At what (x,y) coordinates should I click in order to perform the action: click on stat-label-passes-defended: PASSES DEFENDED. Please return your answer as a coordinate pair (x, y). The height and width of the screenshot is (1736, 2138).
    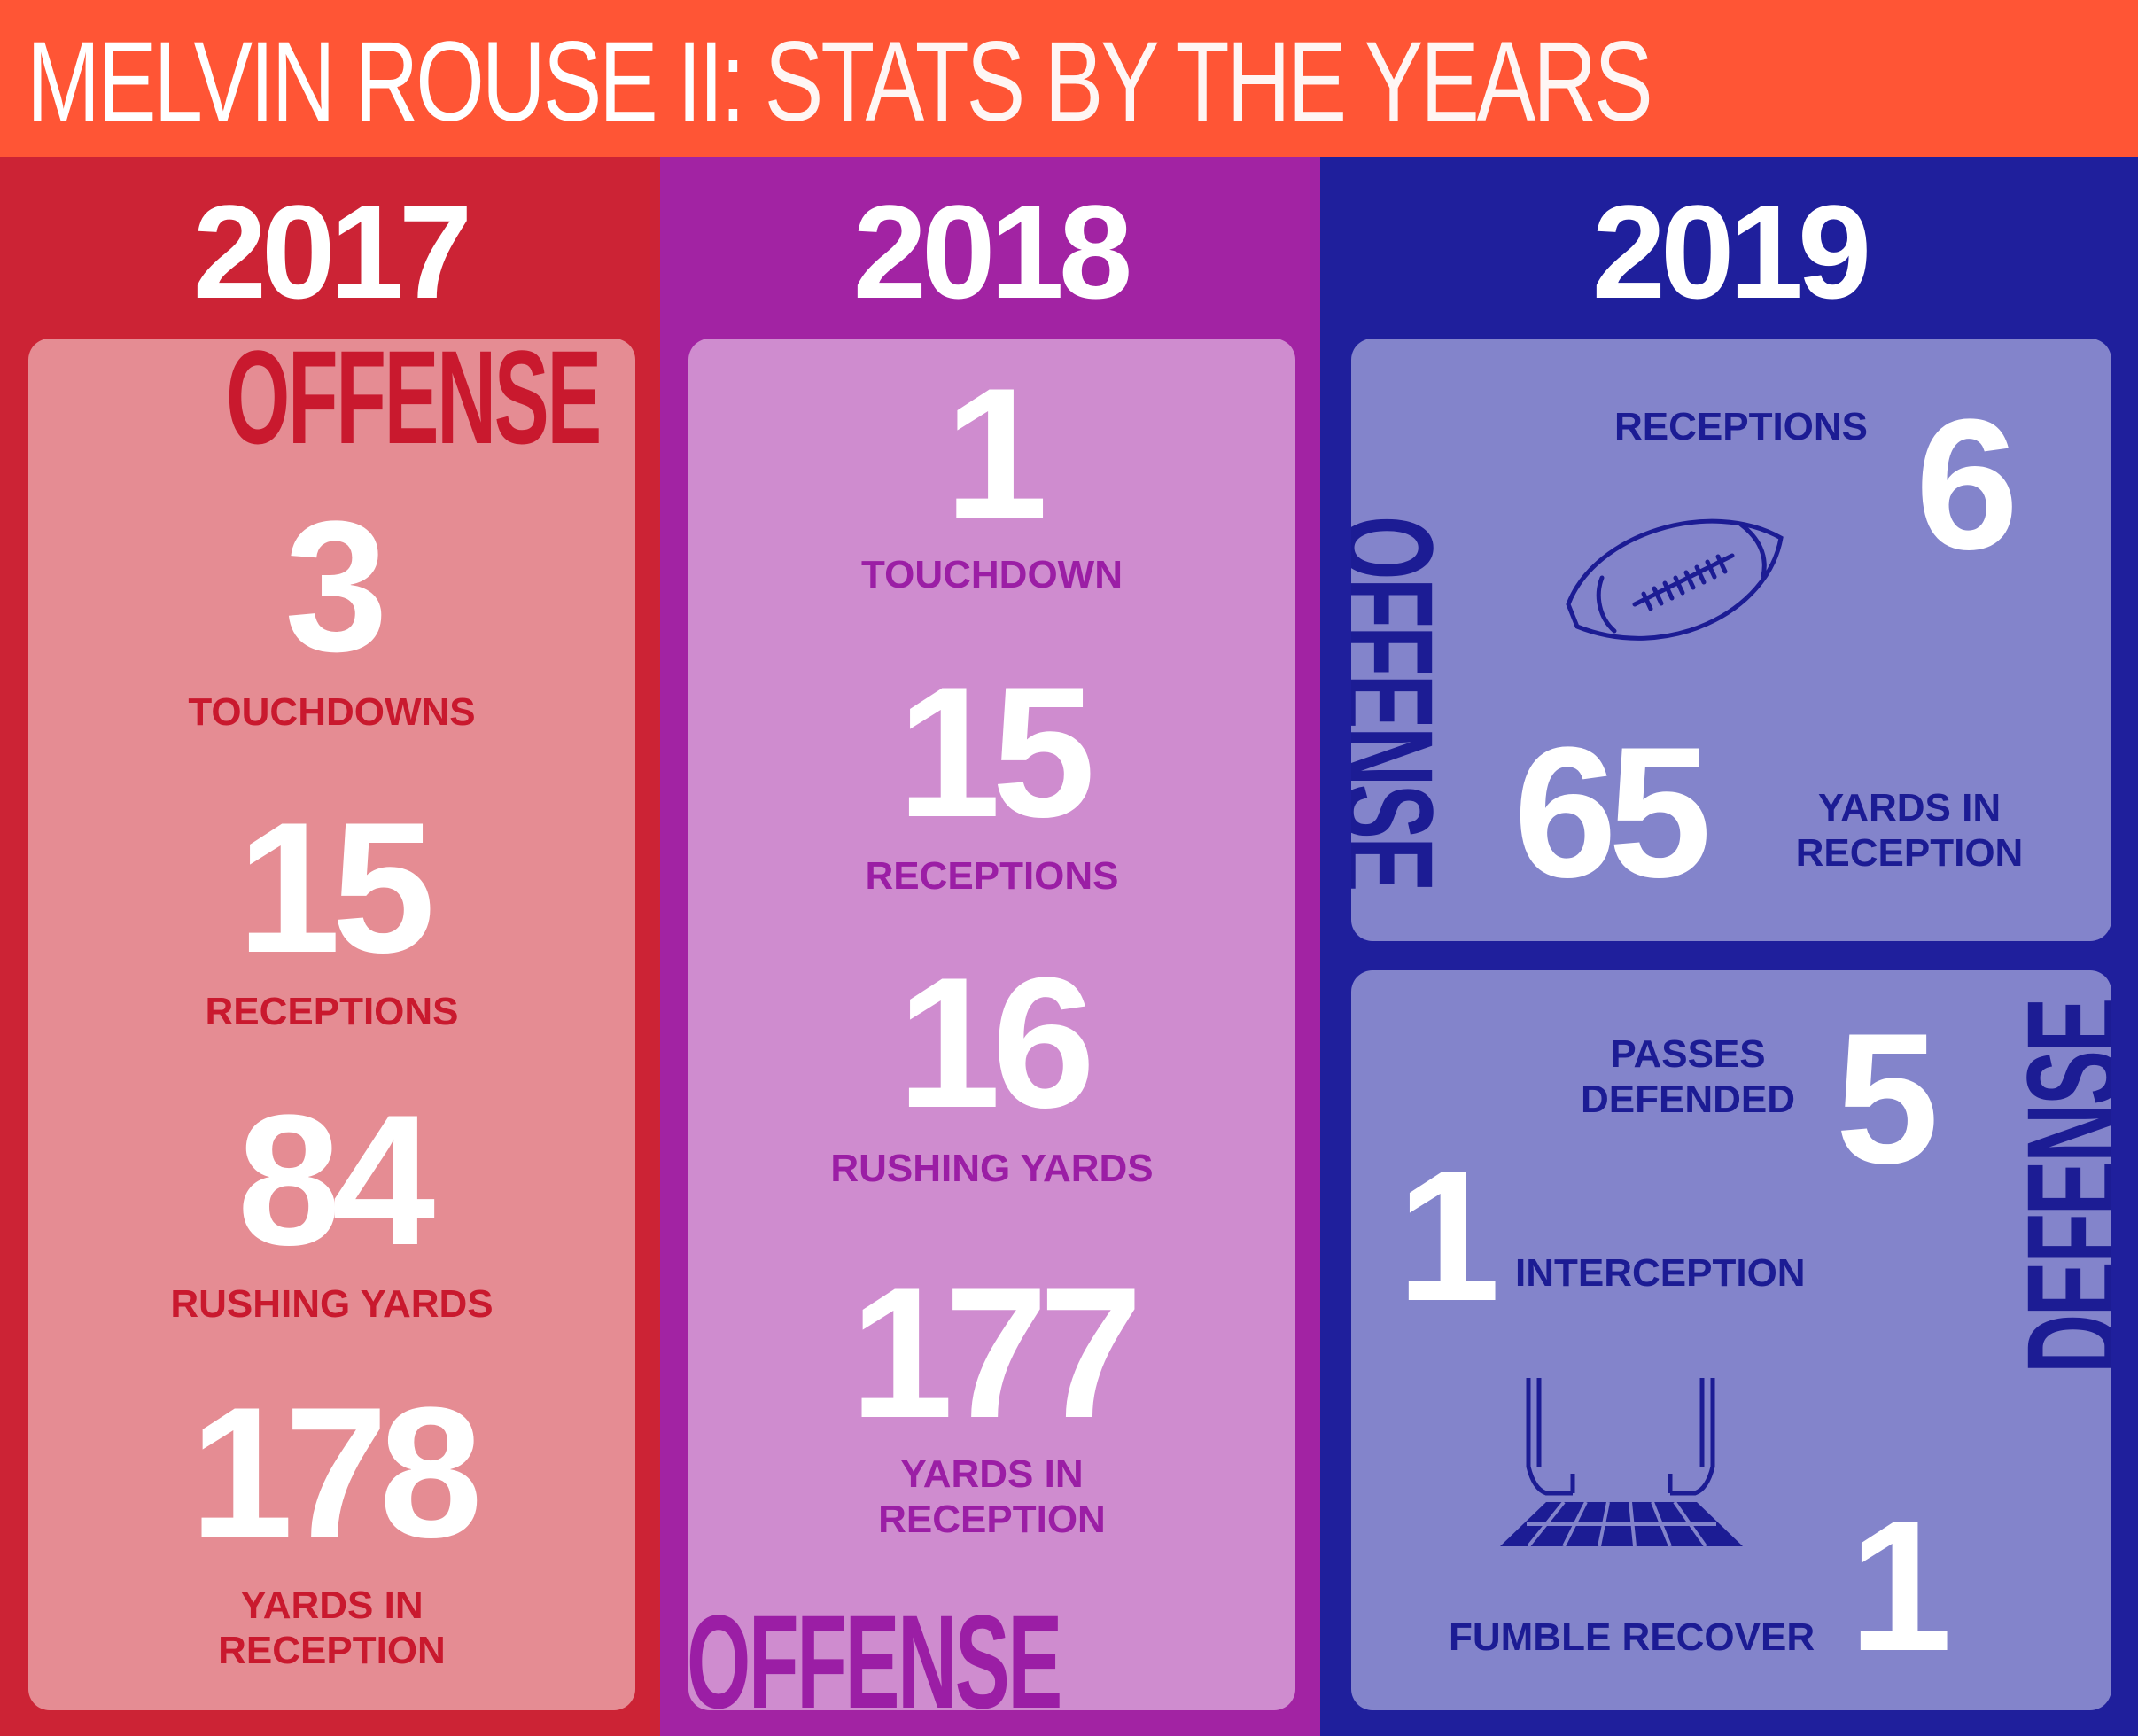
    Looking at the image, I should click on (1688, 1077).